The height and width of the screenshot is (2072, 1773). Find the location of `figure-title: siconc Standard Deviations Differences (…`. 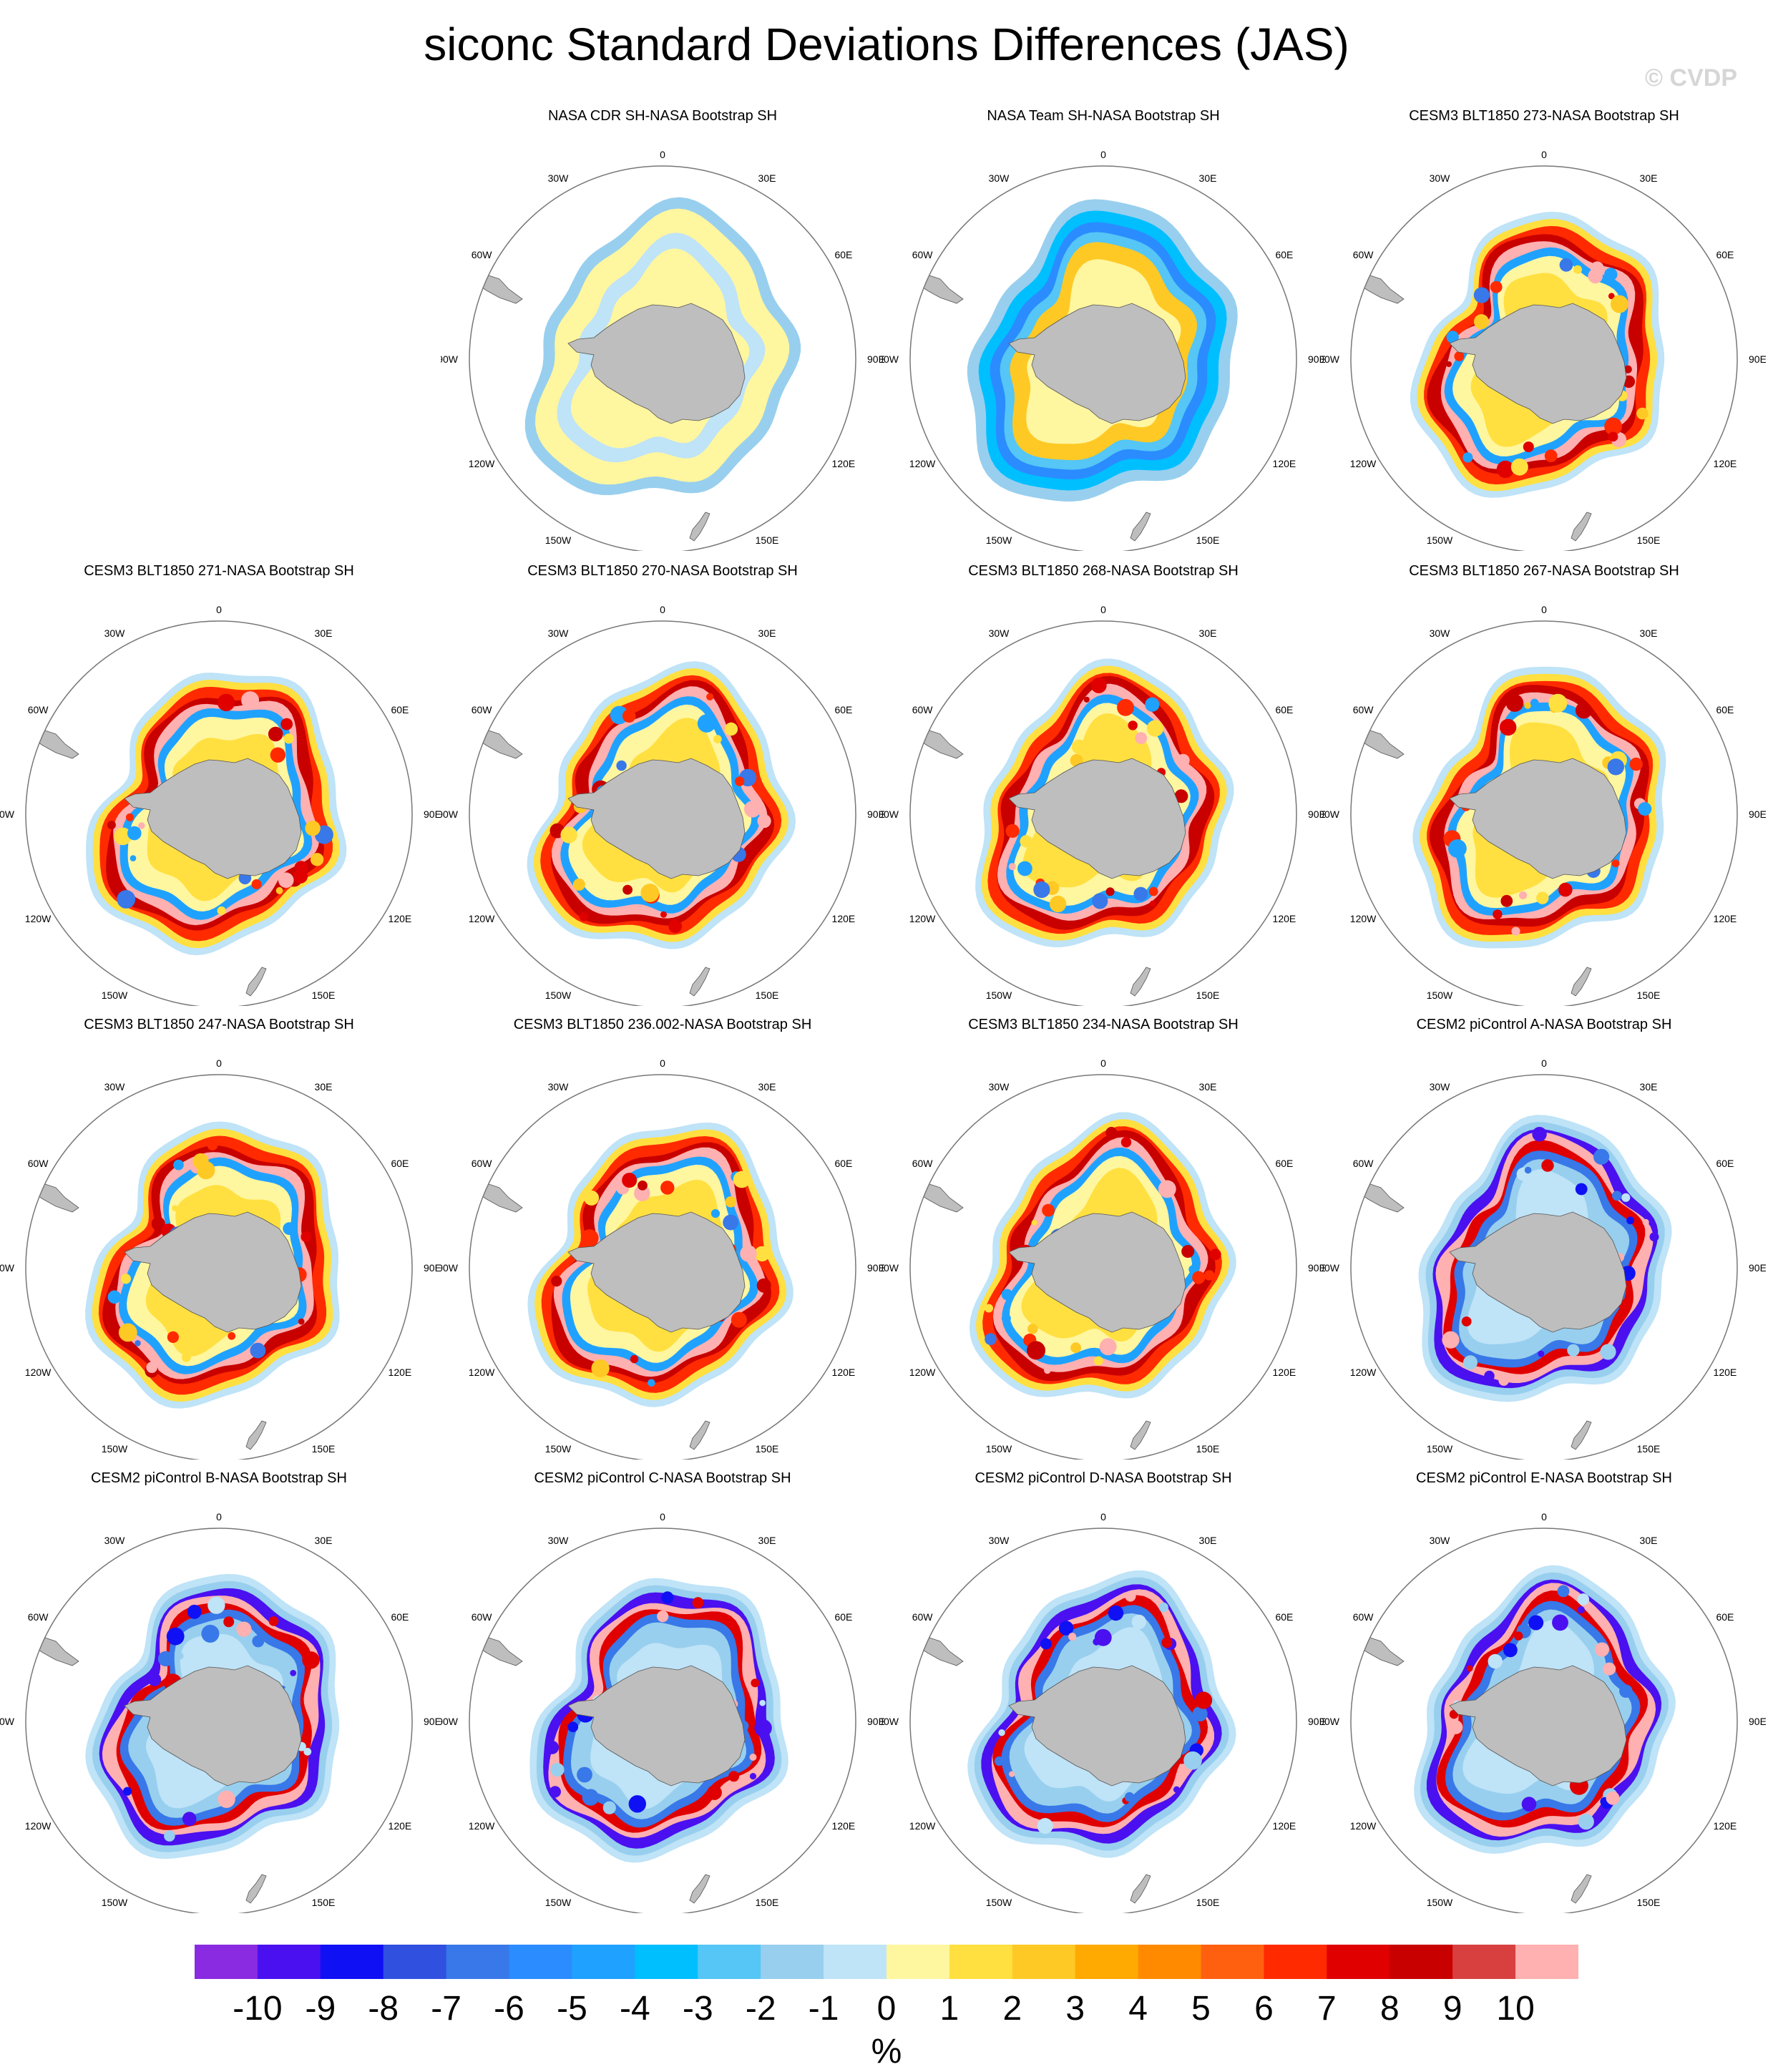

figure-title: siconc Standard Deviations Differences (… is located at coordinates (886, 45).